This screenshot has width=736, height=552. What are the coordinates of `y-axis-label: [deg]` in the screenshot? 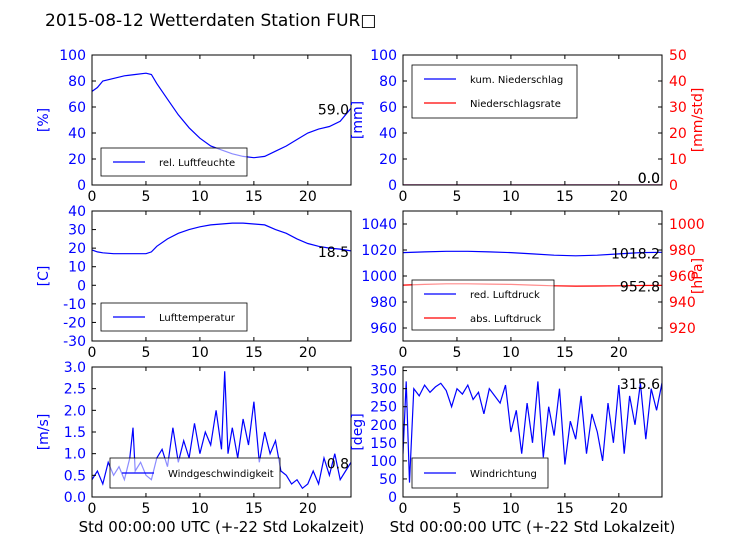 It's located at (358, 431).